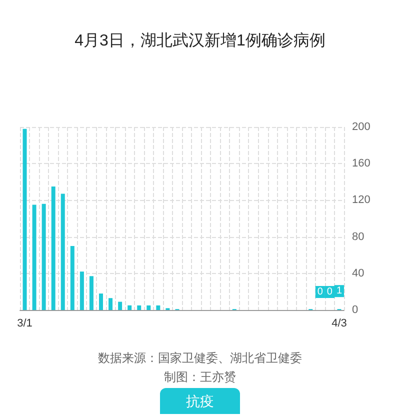 This screenshot has width=400, height=417. Describe the element at coordinates (361, 127) in the screenshot. I see `y-tick-label: 200` at that location.